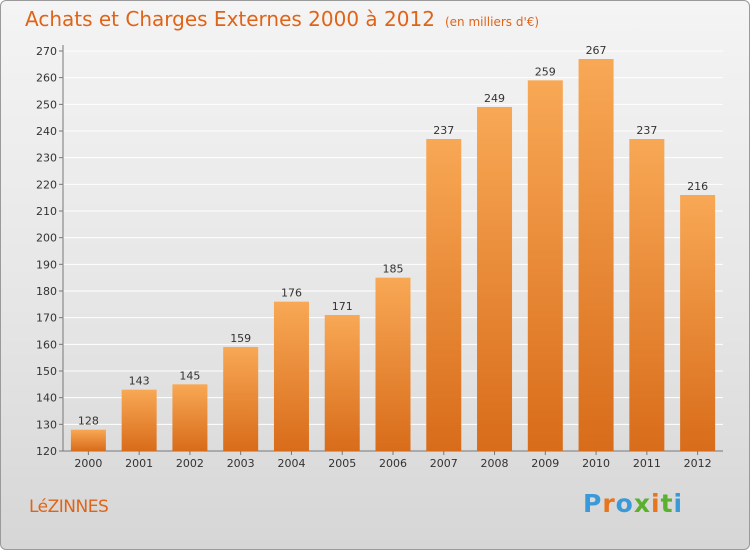  What do you see at coordinates (46, 451) in the screenshot?
I see `y-tick-label: 120` at bounding box center [46, 451].